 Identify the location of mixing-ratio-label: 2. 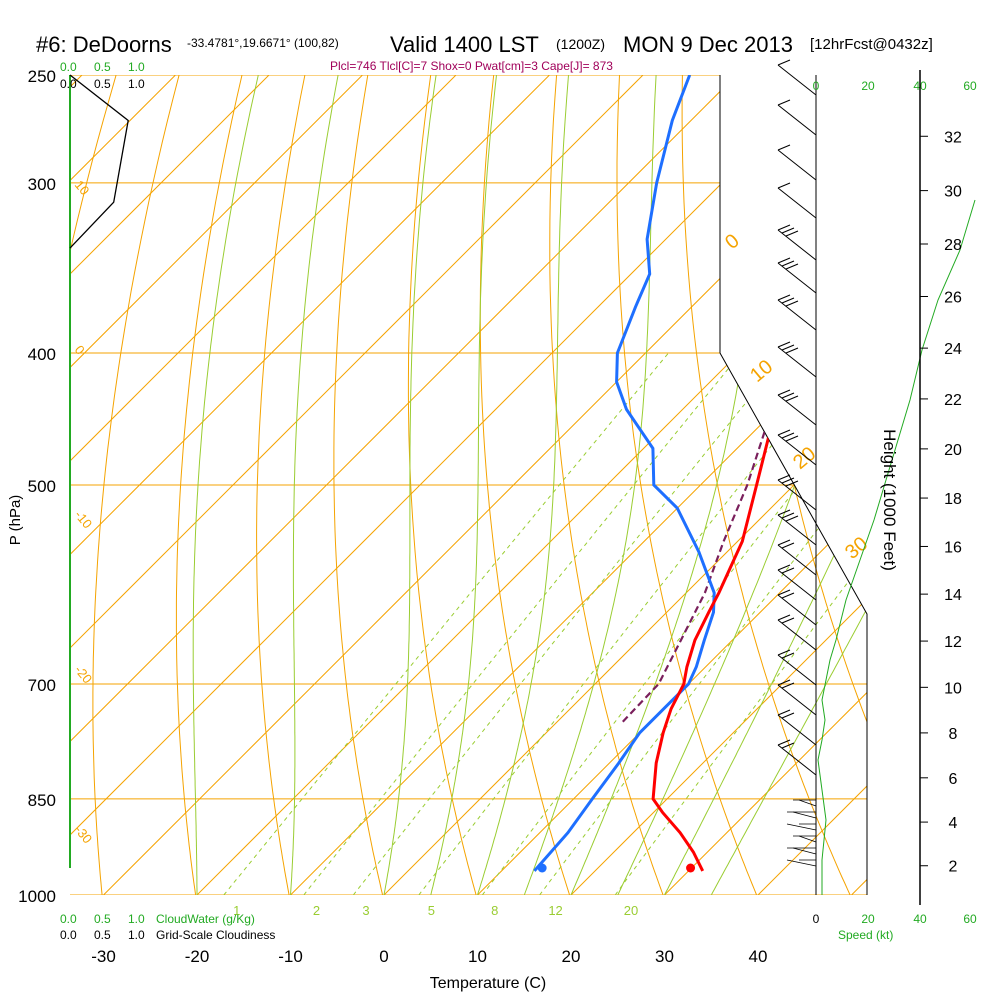
(316, 910).